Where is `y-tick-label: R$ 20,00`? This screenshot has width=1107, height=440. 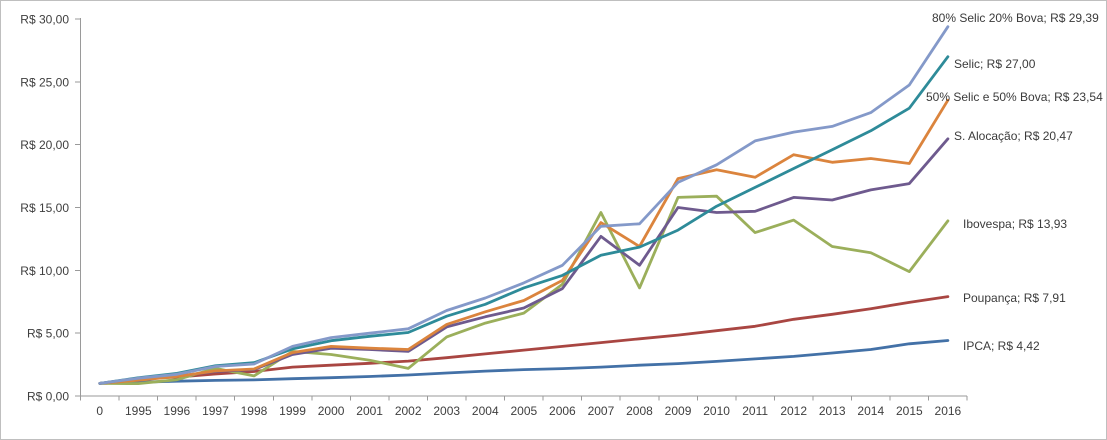
y-tick-label: R$ 20,00 is located at coordinates (44, 145).